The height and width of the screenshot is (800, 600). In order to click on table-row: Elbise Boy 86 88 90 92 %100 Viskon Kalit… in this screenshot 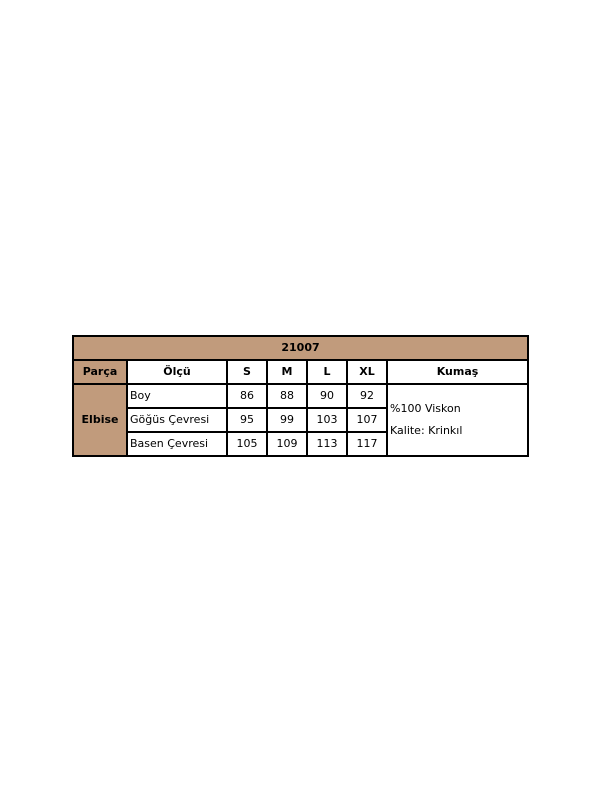, I will do `click(300, 420)`.